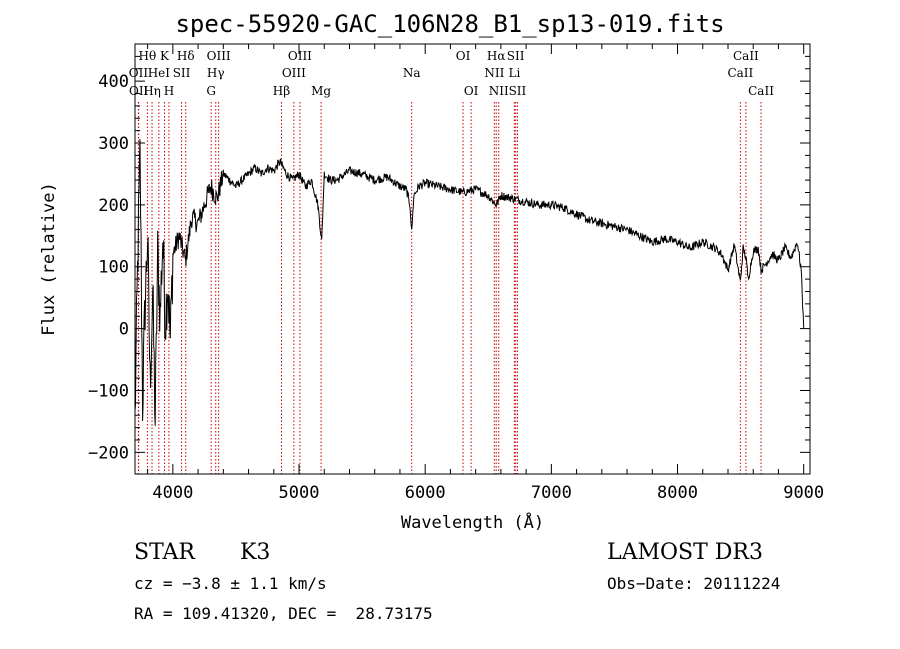 The width and height of the screenshot is (900, 649). I want to click on y-tick-label: −100, so click(108, 391).